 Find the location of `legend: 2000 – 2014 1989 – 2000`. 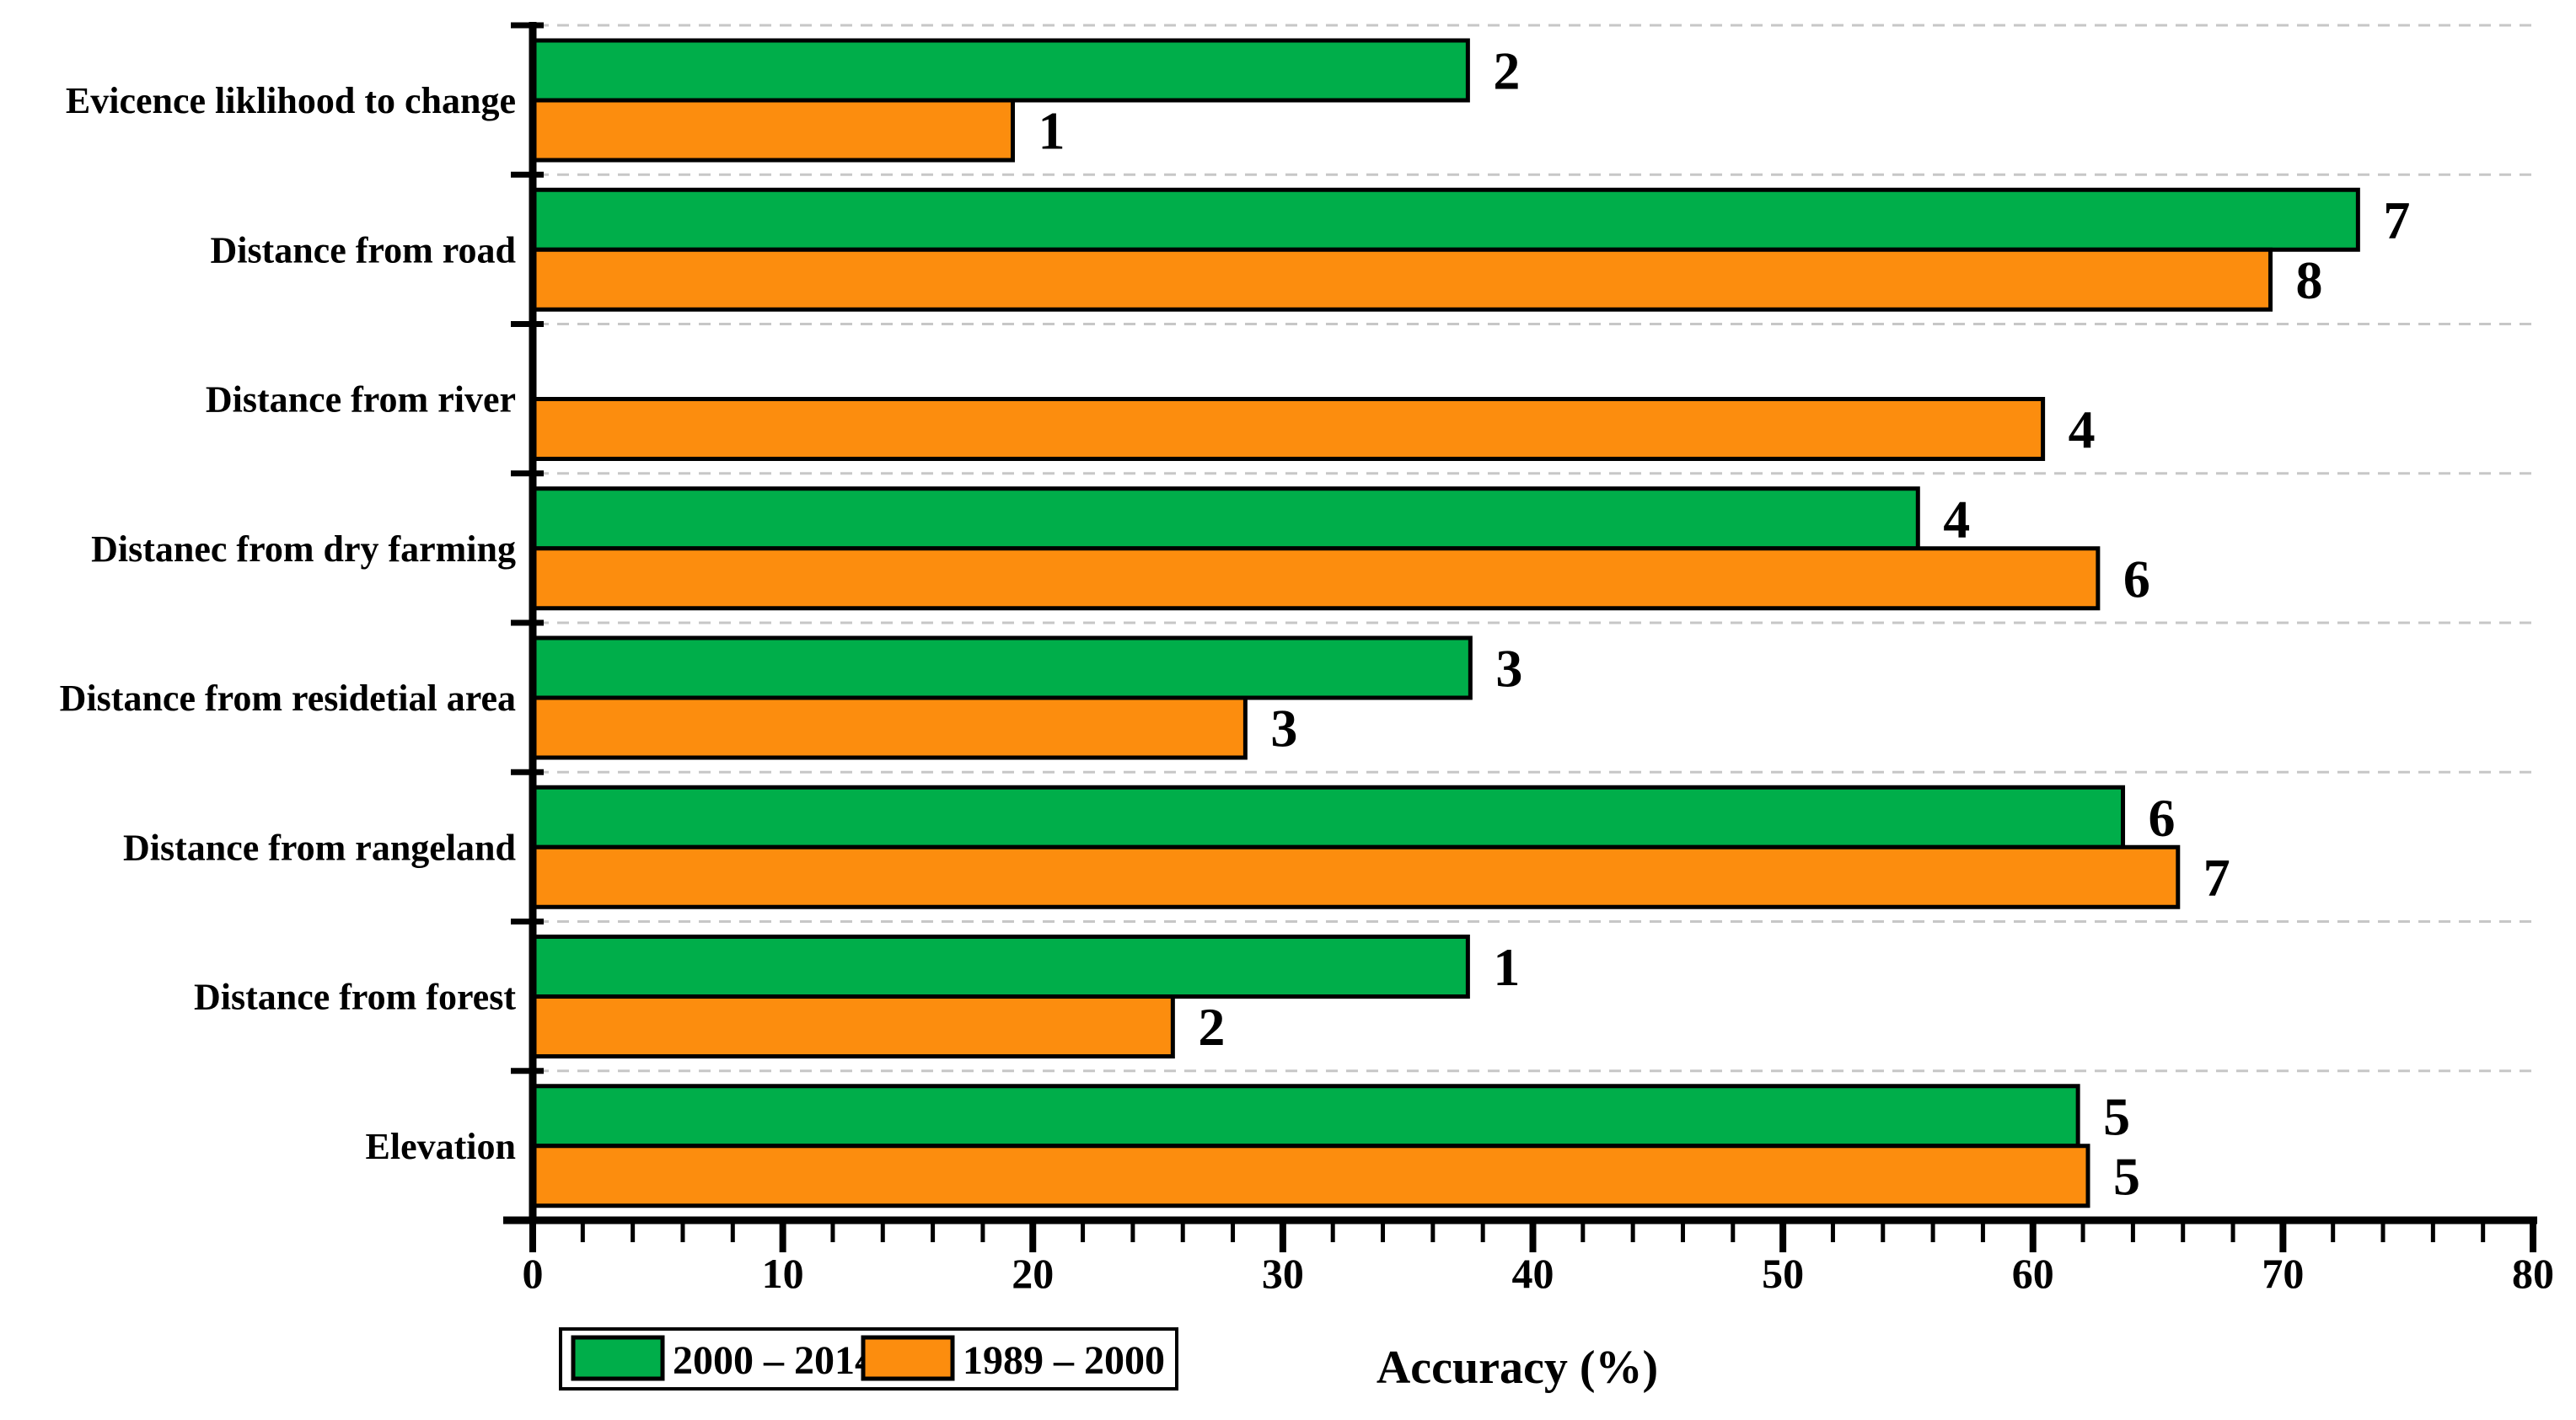

legend: 2000 – 2014 1989 – 2000 is located at coordinates (868, 1359).